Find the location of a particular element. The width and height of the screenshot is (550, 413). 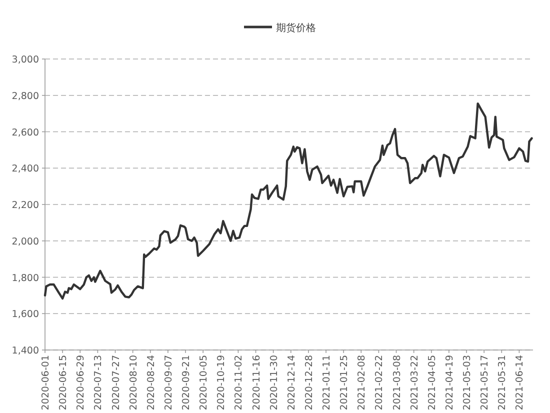

y-tick-label: 2,600 is located at coordinates (25, 132).